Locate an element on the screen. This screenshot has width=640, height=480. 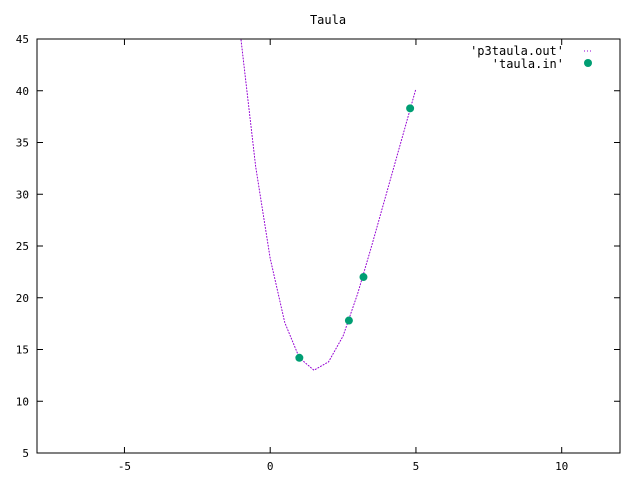
y-tick-label: 5 is located at coordinates (25, 453).